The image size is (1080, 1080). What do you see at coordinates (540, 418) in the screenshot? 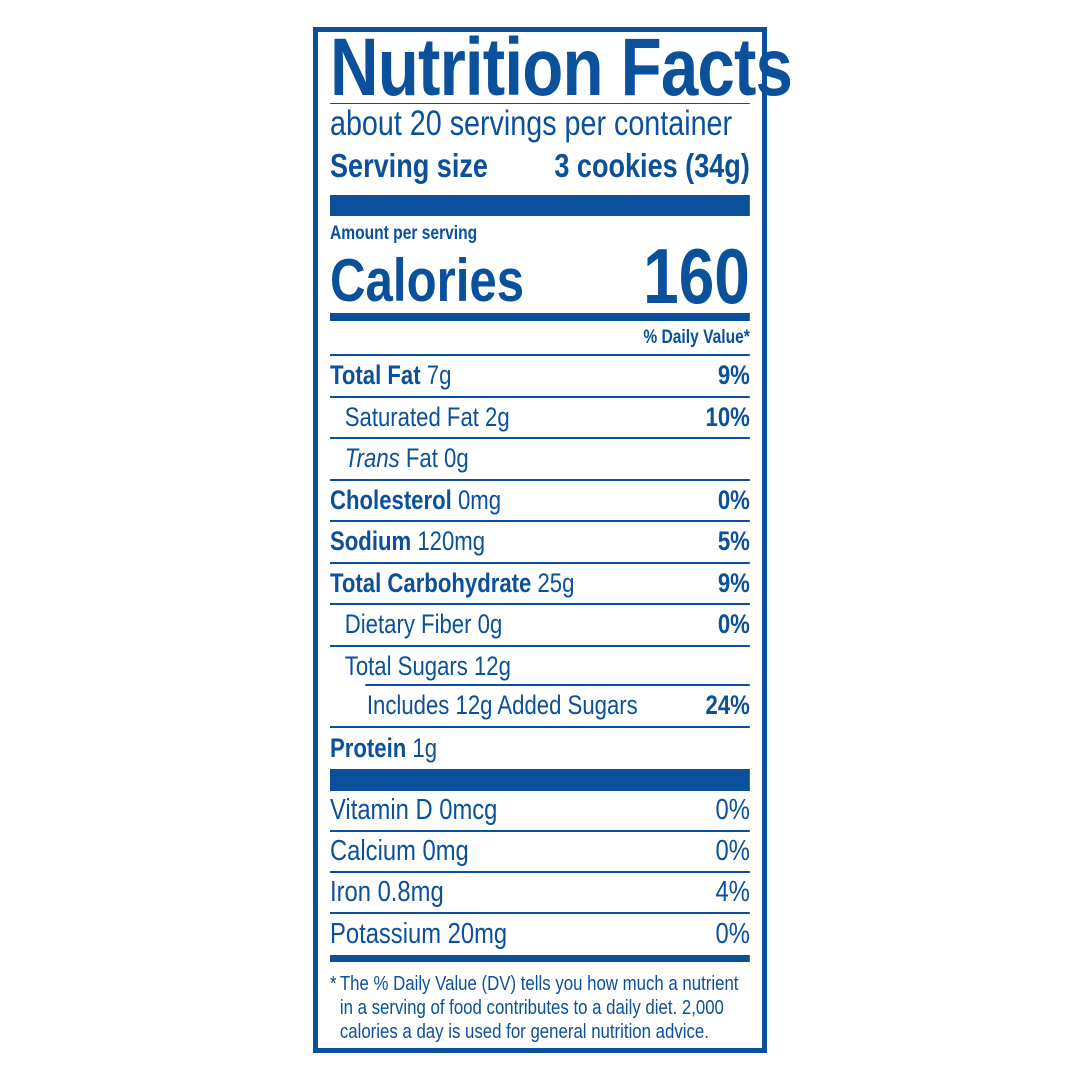
I see `nutrient-row-saturated-fat: Saturated Fat 2g 10%` at bounding box center [540, 418].